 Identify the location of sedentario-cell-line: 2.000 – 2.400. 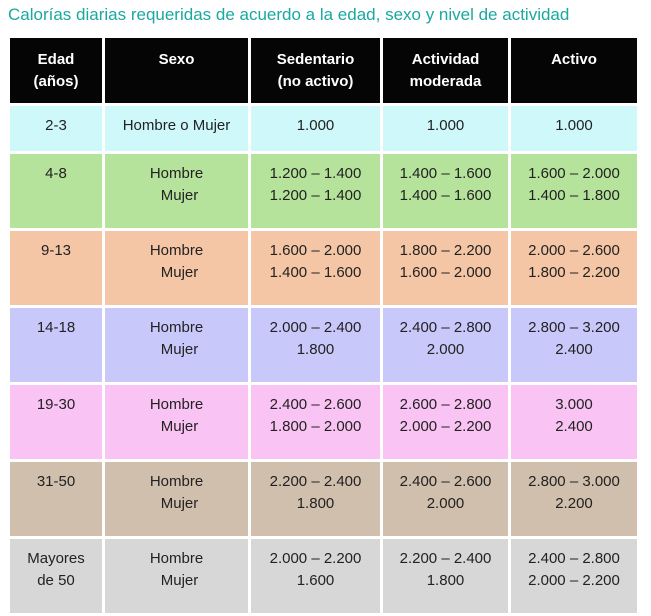
(315, 327).